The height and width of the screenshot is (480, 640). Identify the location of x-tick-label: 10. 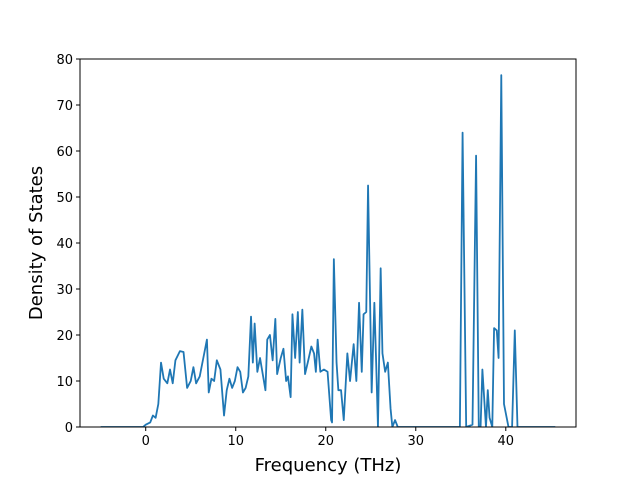
(235, 441).